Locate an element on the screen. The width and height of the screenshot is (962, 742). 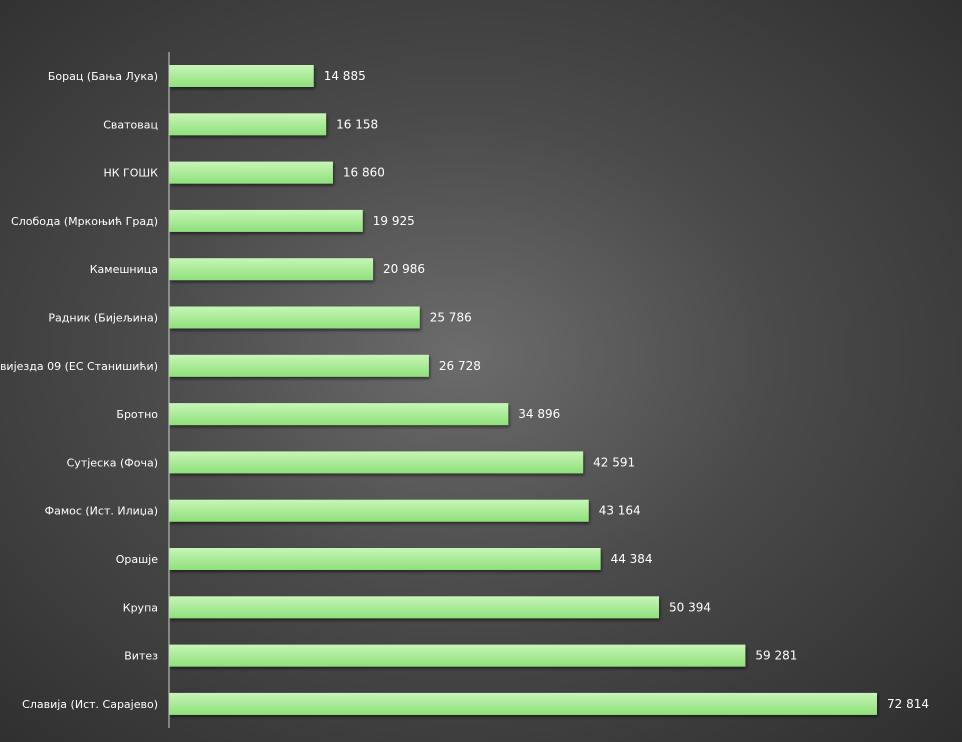
category-label: Орашје is located at coordinates (137, 559).